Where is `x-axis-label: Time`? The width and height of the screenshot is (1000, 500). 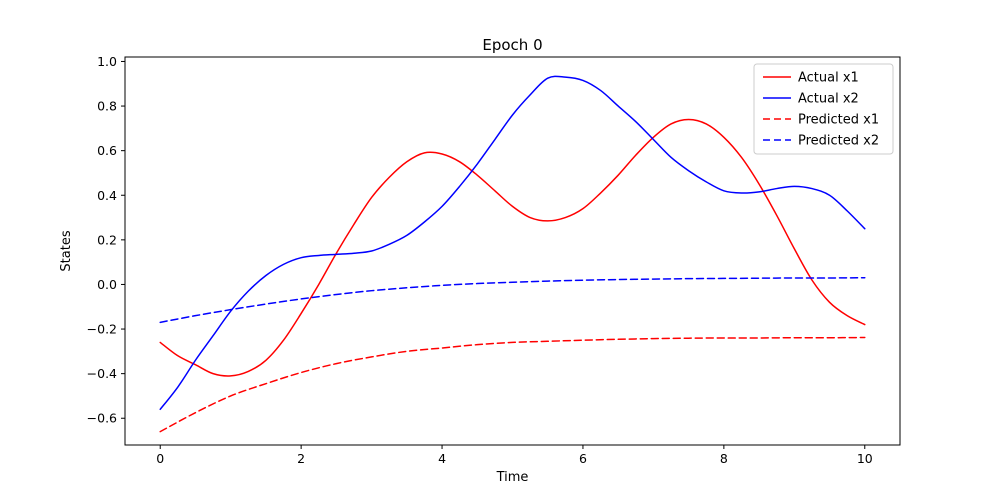
x-axis-label: Time is located at coordinates (512, 477).